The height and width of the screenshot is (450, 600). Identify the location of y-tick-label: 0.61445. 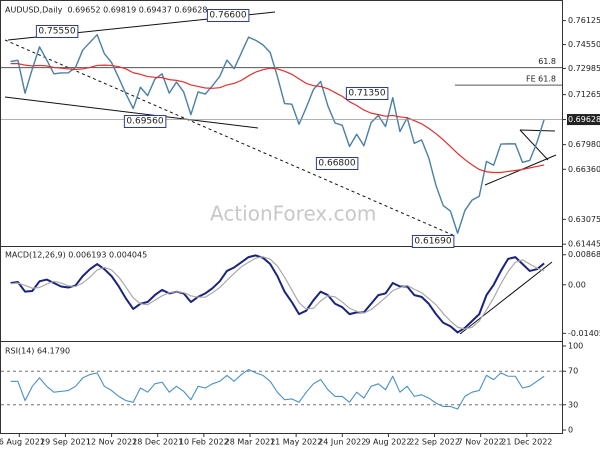
(584, 244).